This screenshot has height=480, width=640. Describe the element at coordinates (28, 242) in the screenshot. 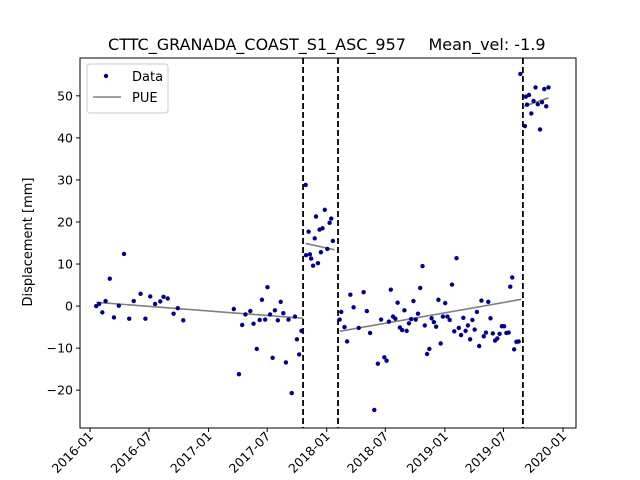

I see `y-axis-label: Displacement [mm]` at that location.